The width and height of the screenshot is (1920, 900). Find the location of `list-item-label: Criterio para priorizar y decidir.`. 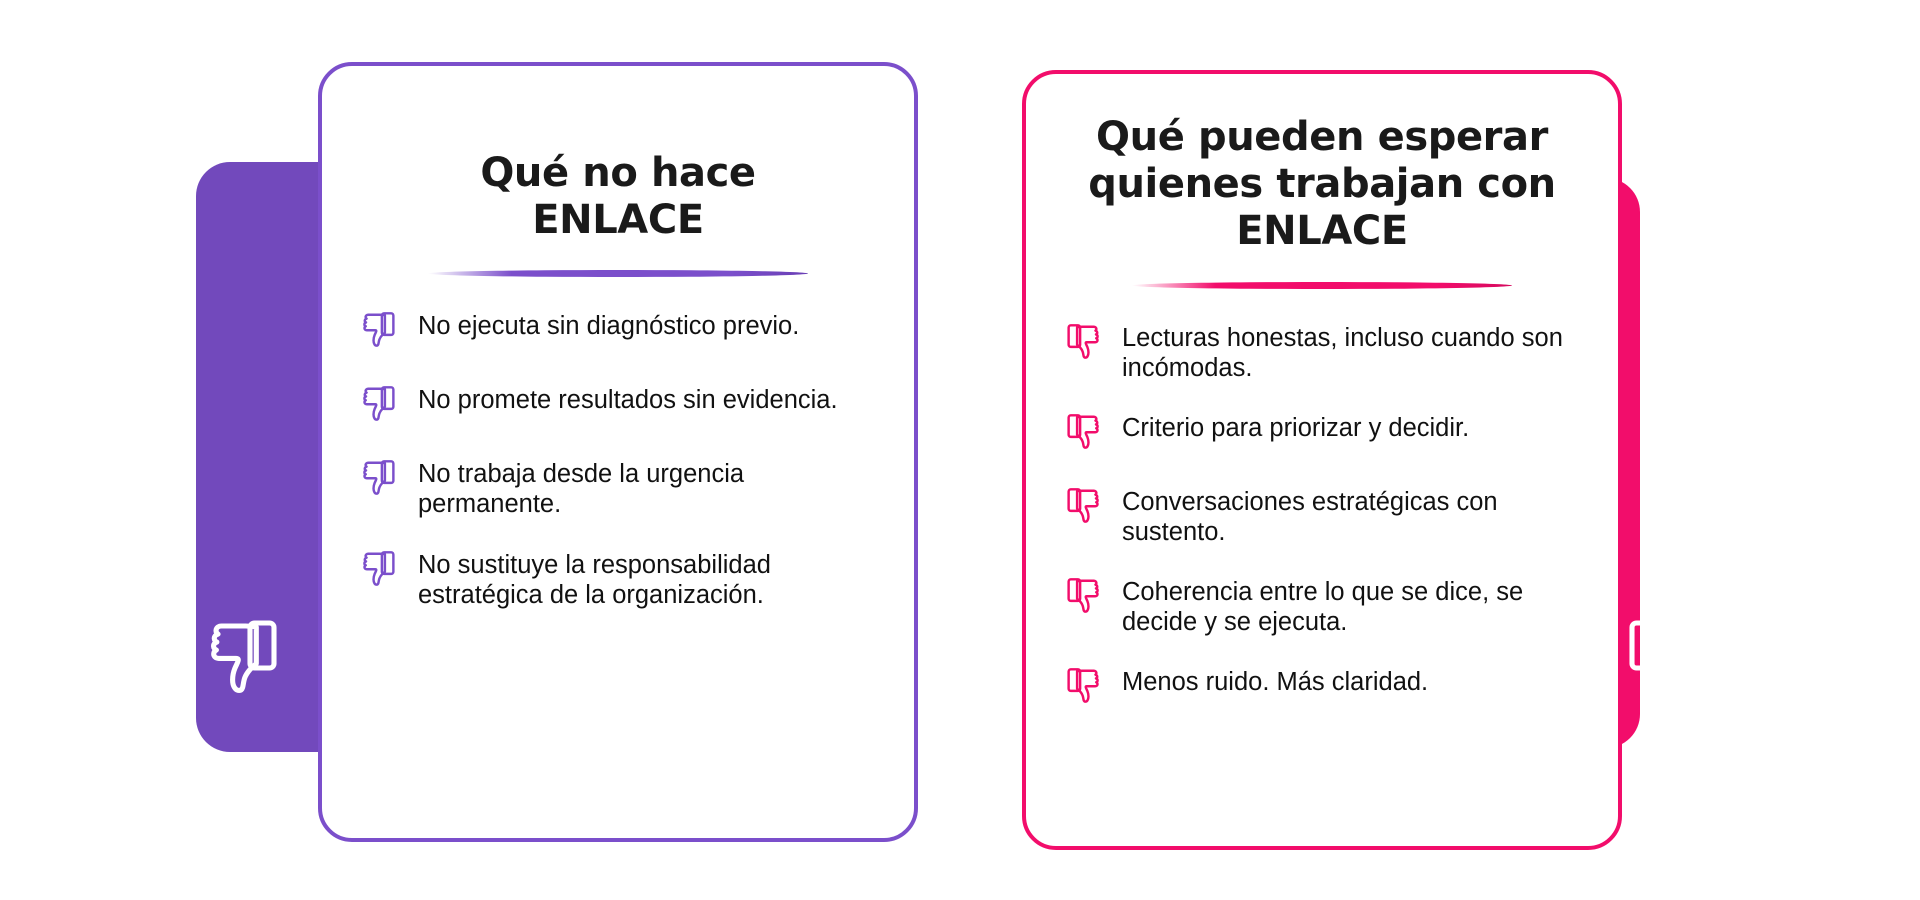

list-item-label: Criterio para priorizar y decidir. is located at coordinates (1296, 427).